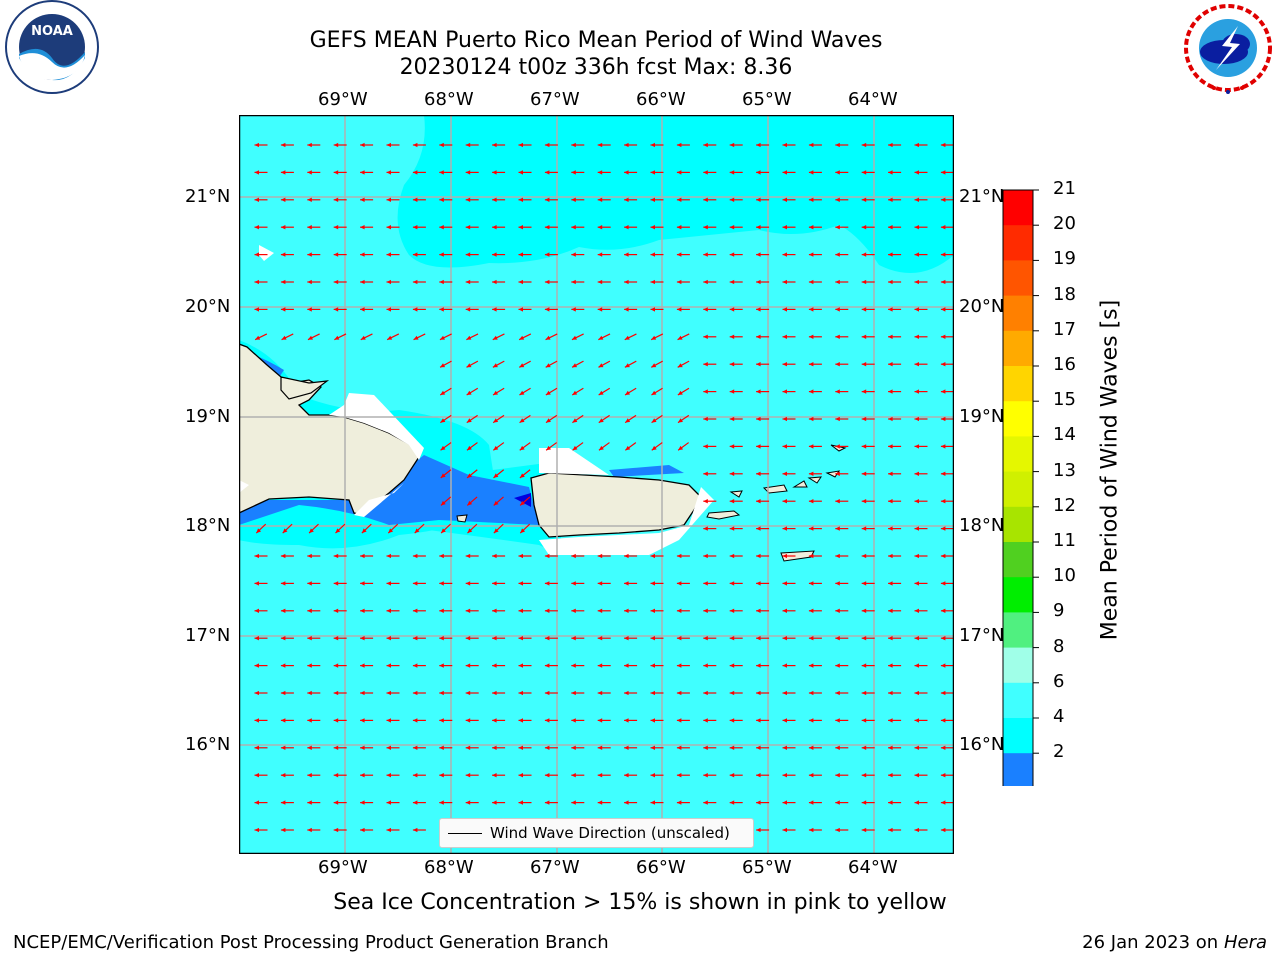 The height and width of the screenshot is (960, 1280). I want to click on nws-logo-icon, so click(1228, 50).